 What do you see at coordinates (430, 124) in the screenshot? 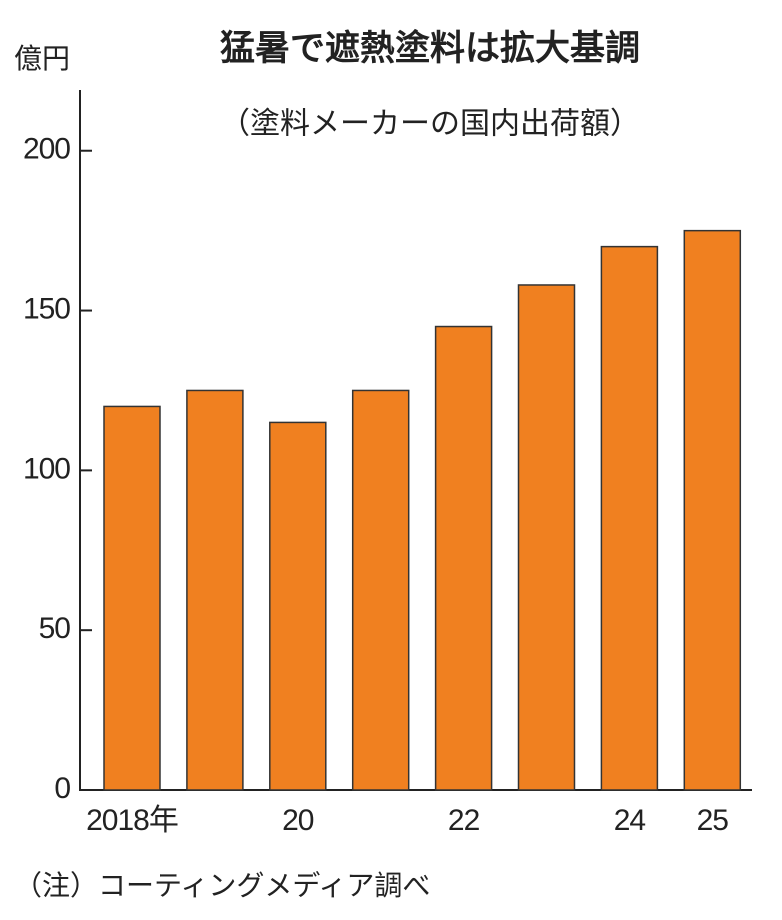
I see `chart-subtitle: （塗料メーカーの国内出荷額）` at bounding box center [430, 124].